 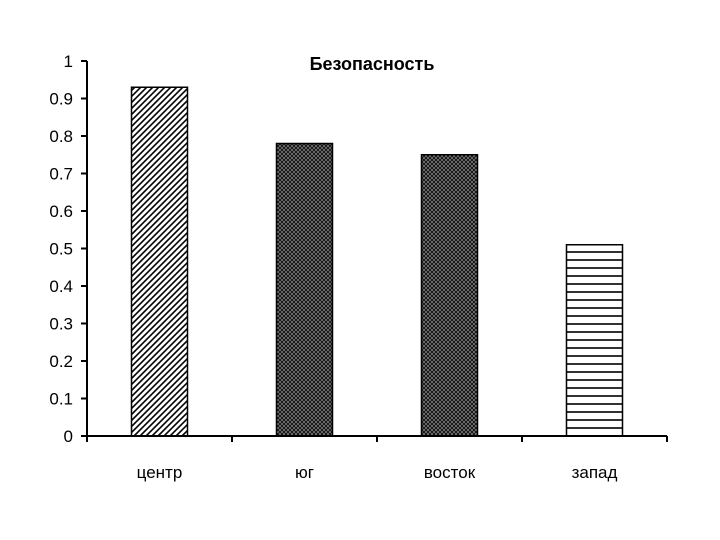 I want to click on y-tick-label: 0, so click(x=68, y=436).